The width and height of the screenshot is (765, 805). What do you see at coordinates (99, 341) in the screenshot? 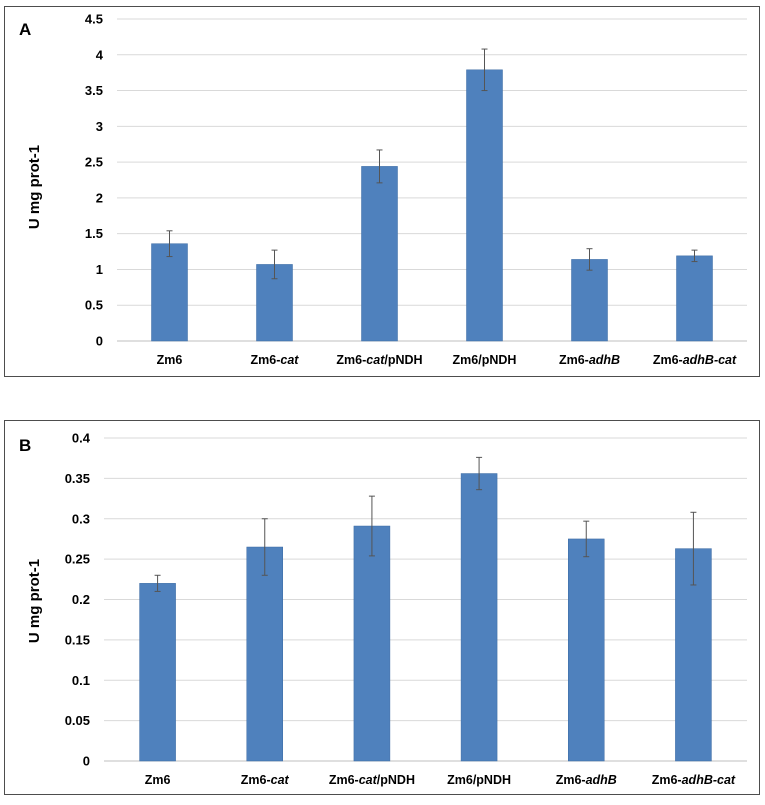
I see `y-tick-label-a: 0` at bounding box center [99, 341].